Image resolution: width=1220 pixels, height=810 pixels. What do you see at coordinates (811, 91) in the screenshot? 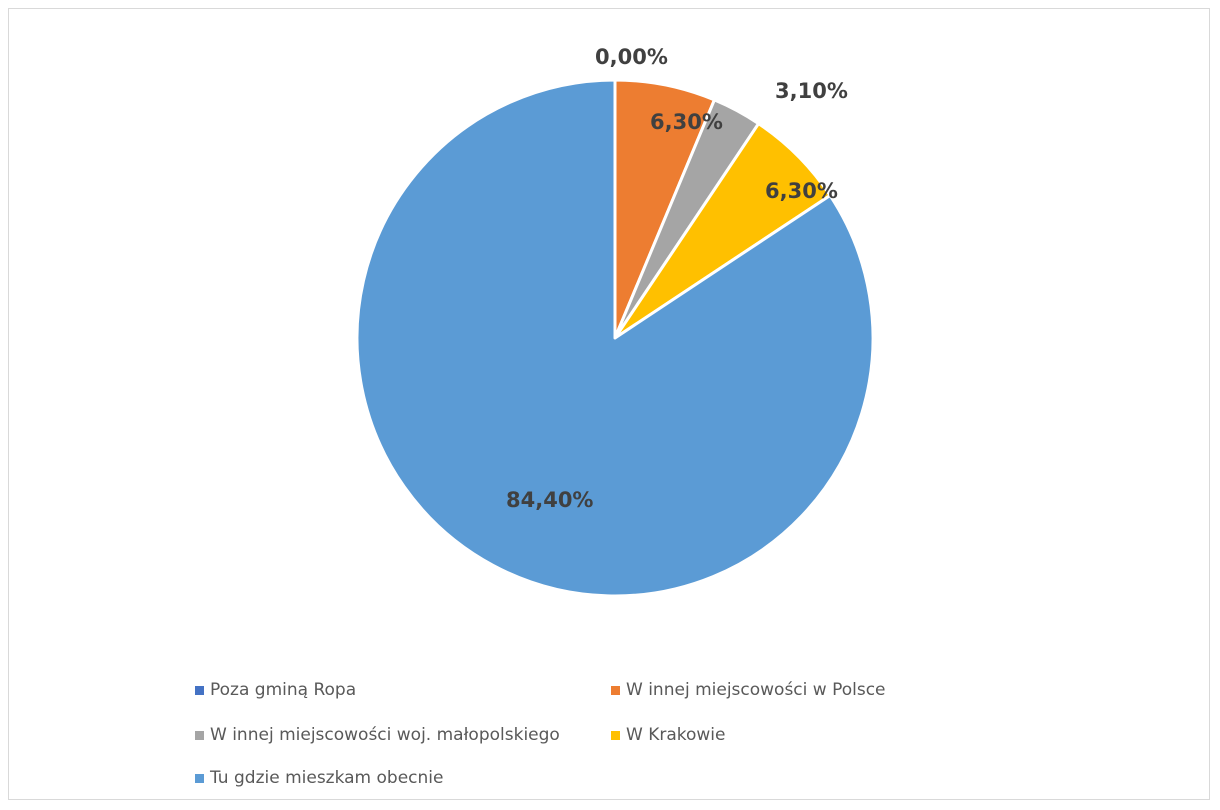
I see `slice-data-label-2: 3,10%` at bounding box center [811, 91].